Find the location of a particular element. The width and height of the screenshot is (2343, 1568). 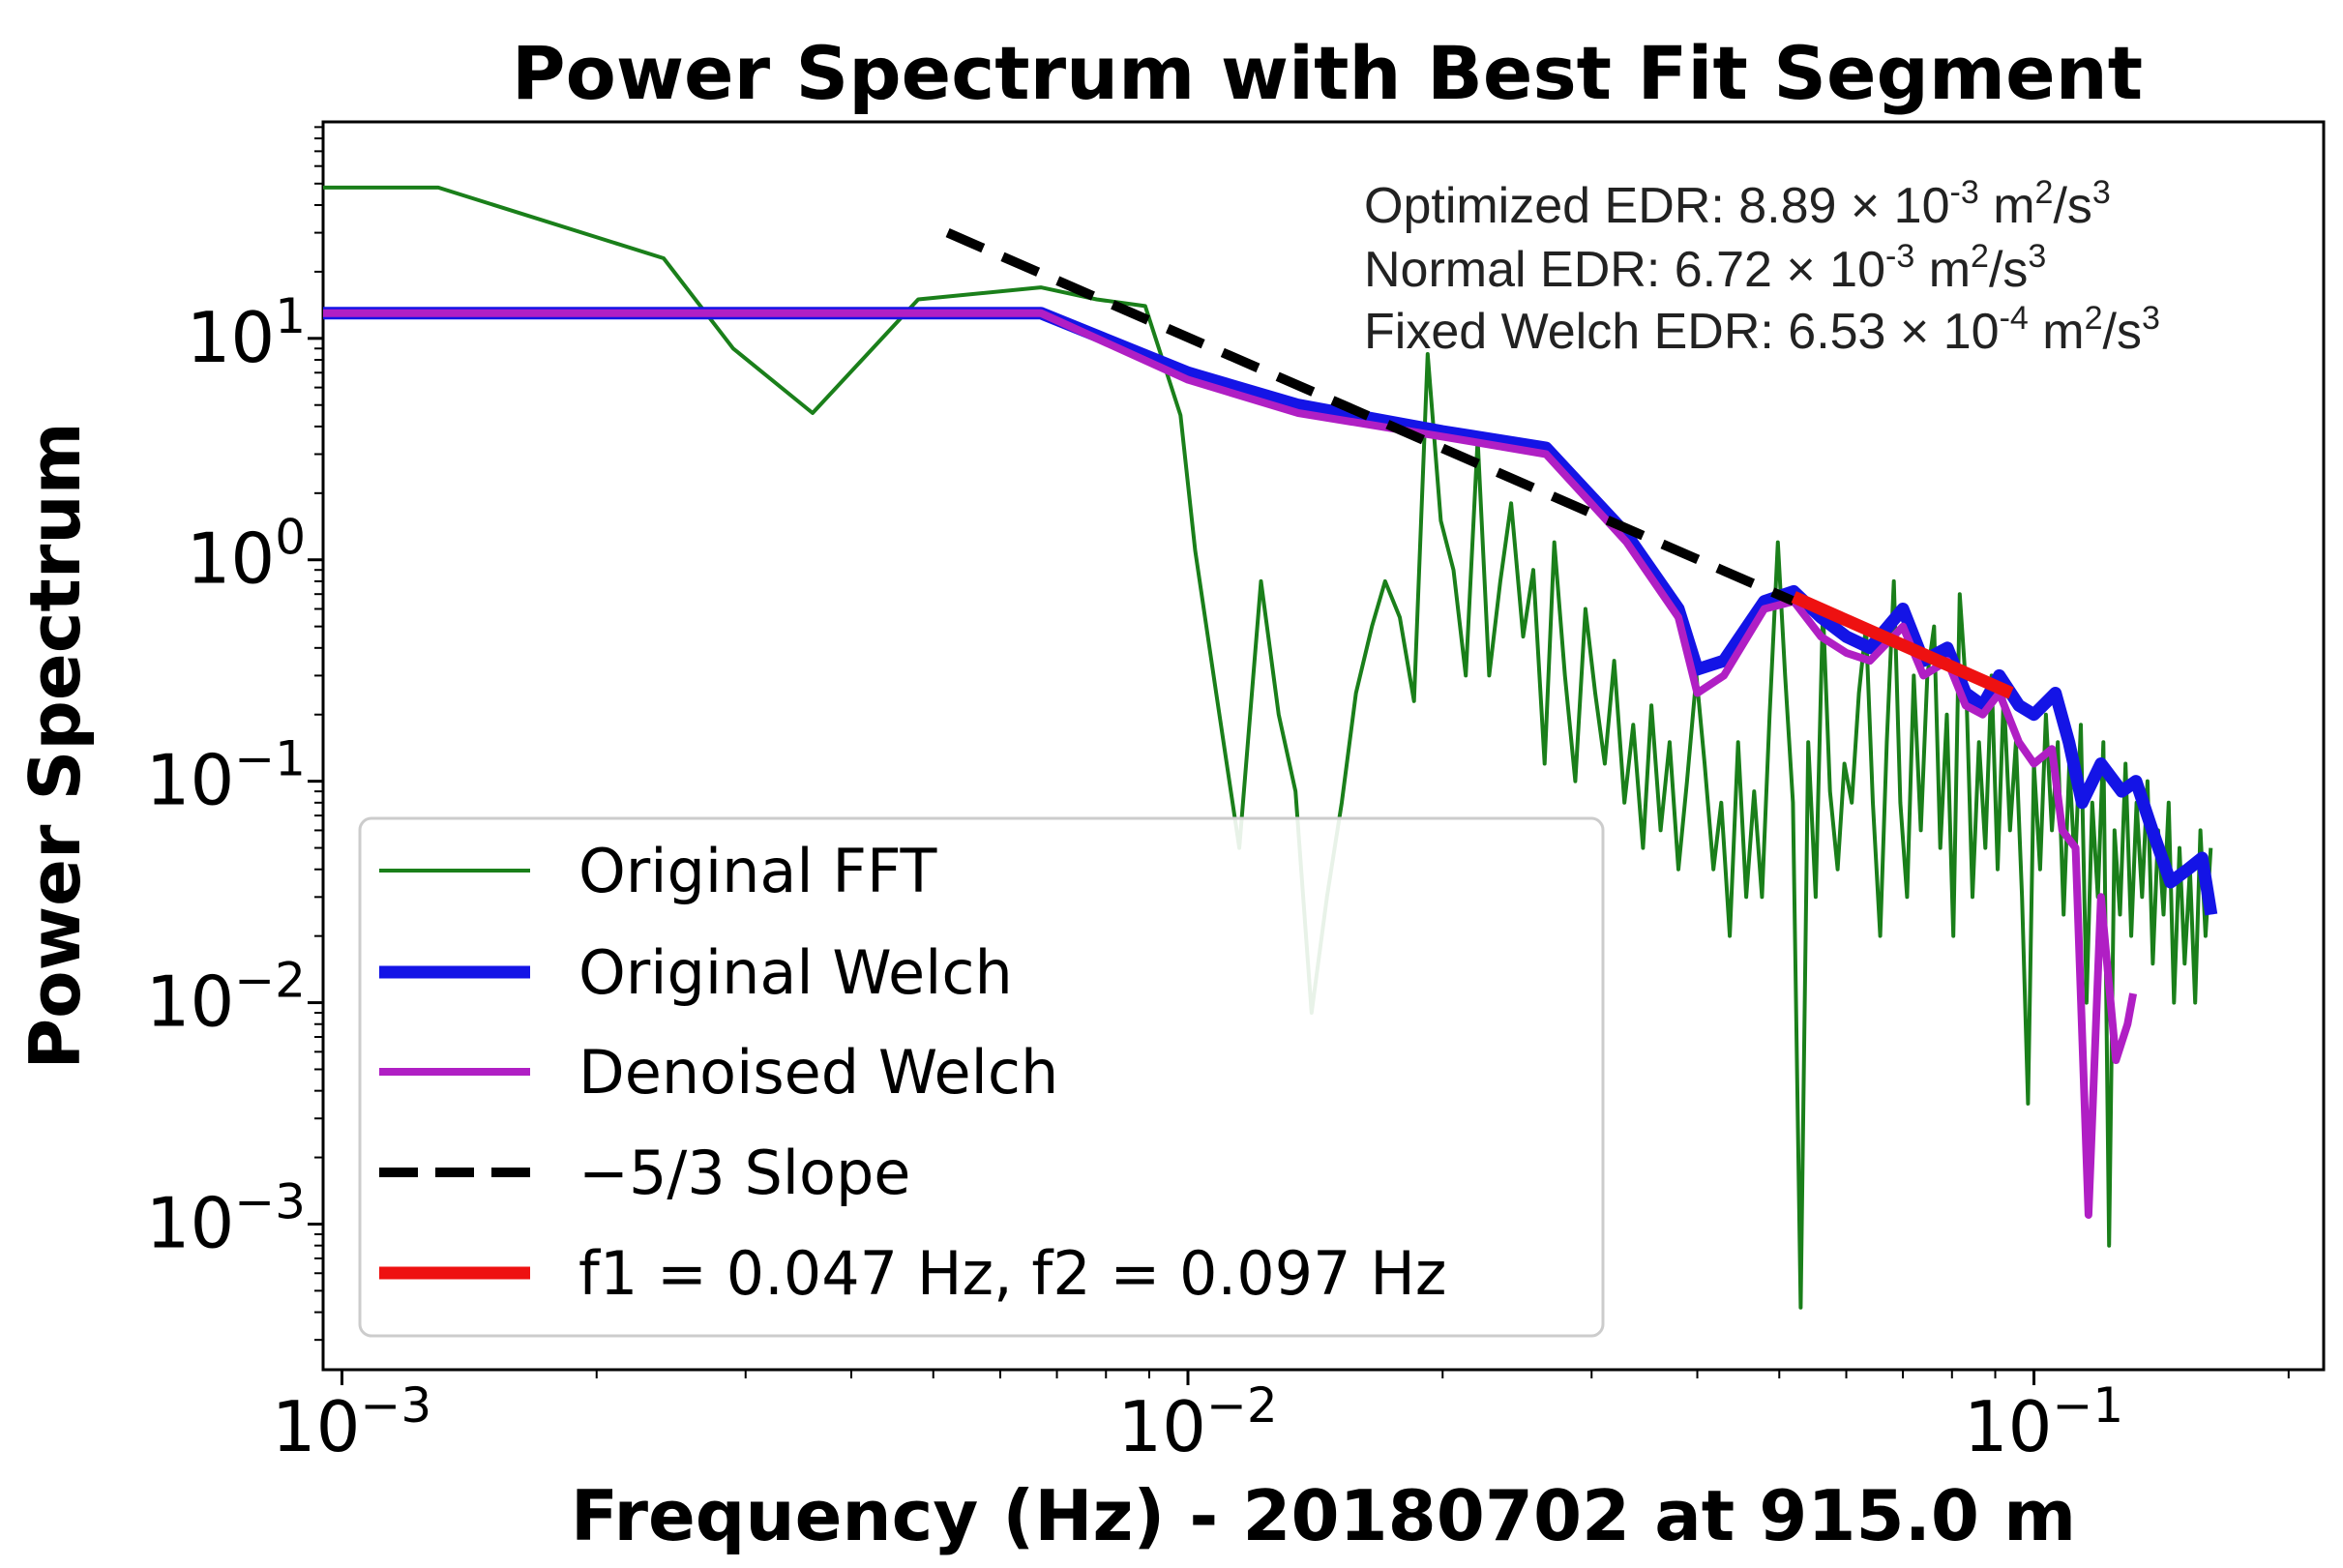

edr-annotation-1: Optimized EDR: 8.89 × 10-3 m2/s3 is located at coordinates (1737, 204).